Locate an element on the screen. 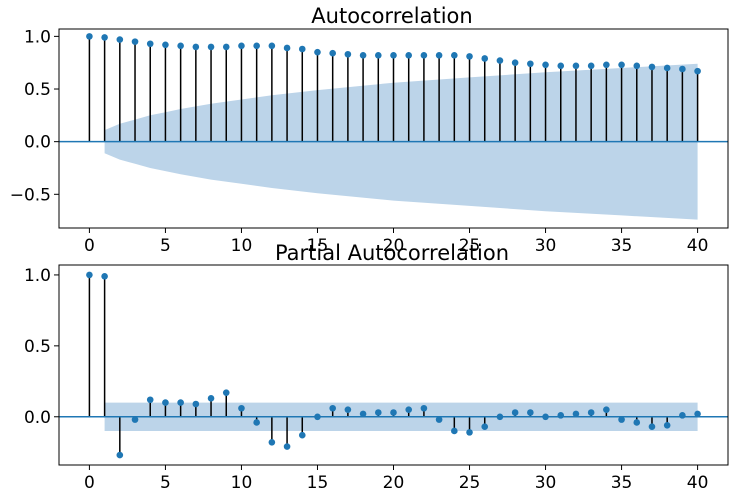 This screenshot has height=496, width=738. pacf-xtick-label: 10 is located at coordinates (242, 483).